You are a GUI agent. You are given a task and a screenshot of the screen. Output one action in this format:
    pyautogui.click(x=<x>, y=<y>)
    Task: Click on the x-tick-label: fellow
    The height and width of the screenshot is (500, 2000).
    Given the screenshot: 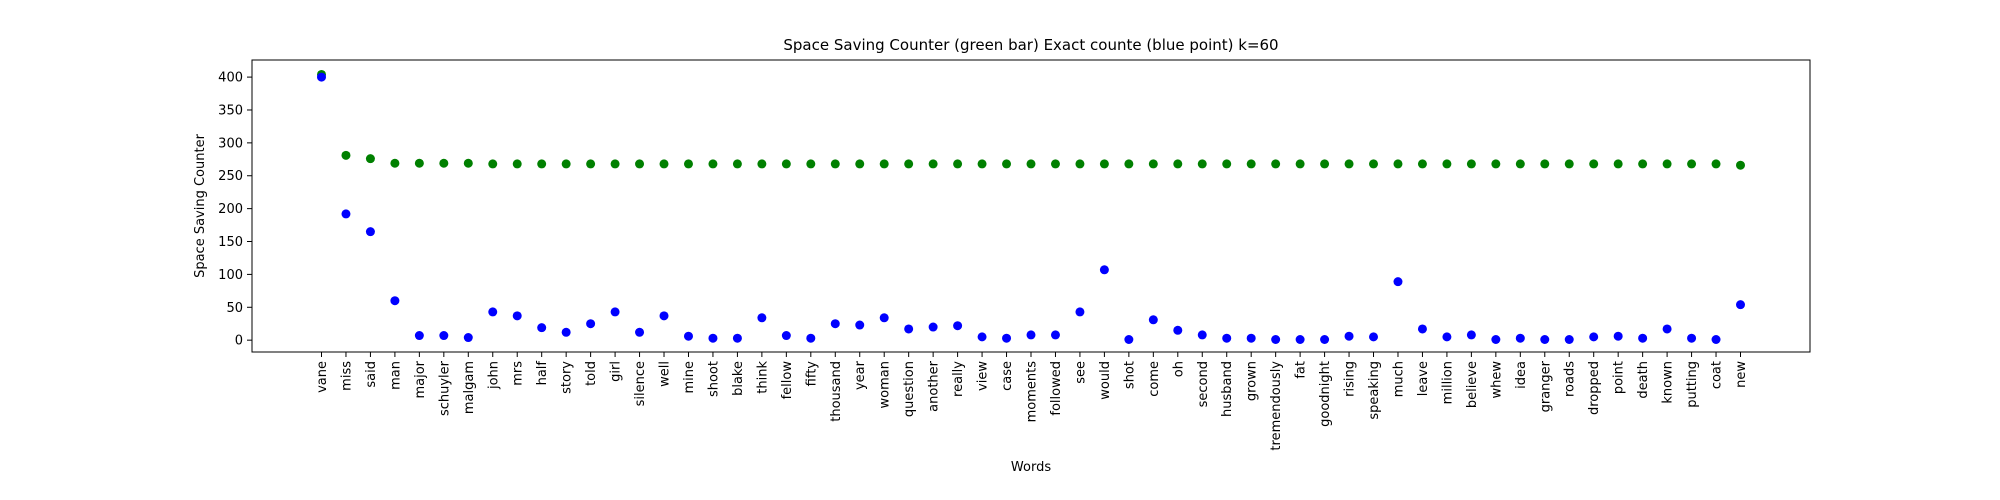 What is the action you would take?
    pyautogui.click(x=787, y=380)
    